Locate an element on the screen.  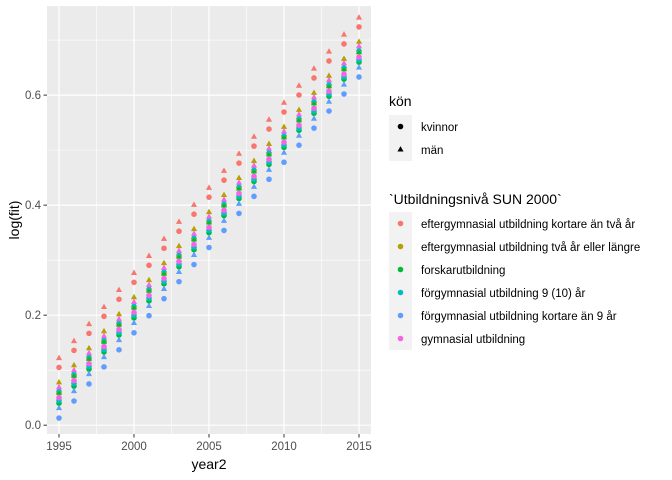
x-axis-title: year2 is located at coordinates (208, 464).